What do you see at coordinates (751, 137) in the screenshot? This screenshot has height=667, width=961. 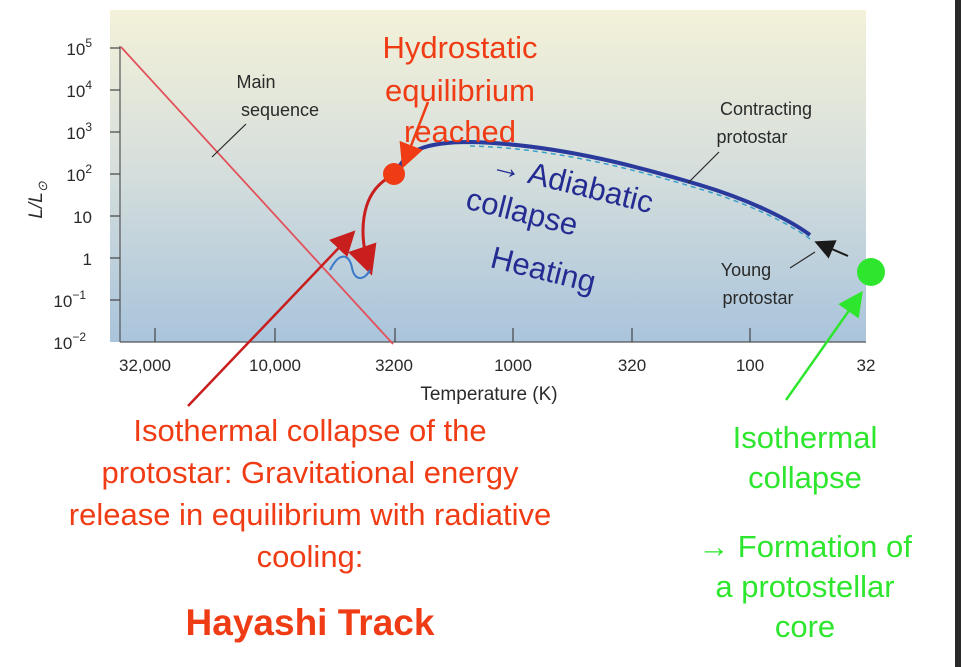 I see `contracting-protostar-label: protostar` at bounding box center [751, 137].